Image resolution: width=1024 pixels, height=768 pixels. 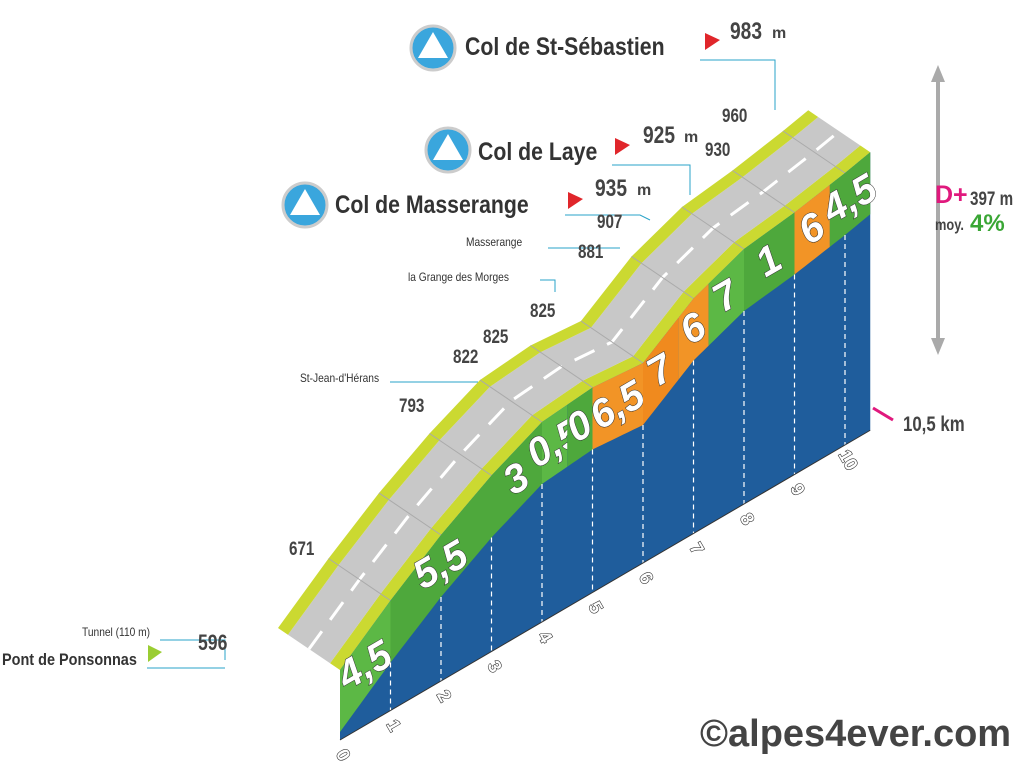 What do you see at coordinates (538, 152) in the screenshot?
I see `summit-name: Col de Laye` at bounding box center [538, 152].